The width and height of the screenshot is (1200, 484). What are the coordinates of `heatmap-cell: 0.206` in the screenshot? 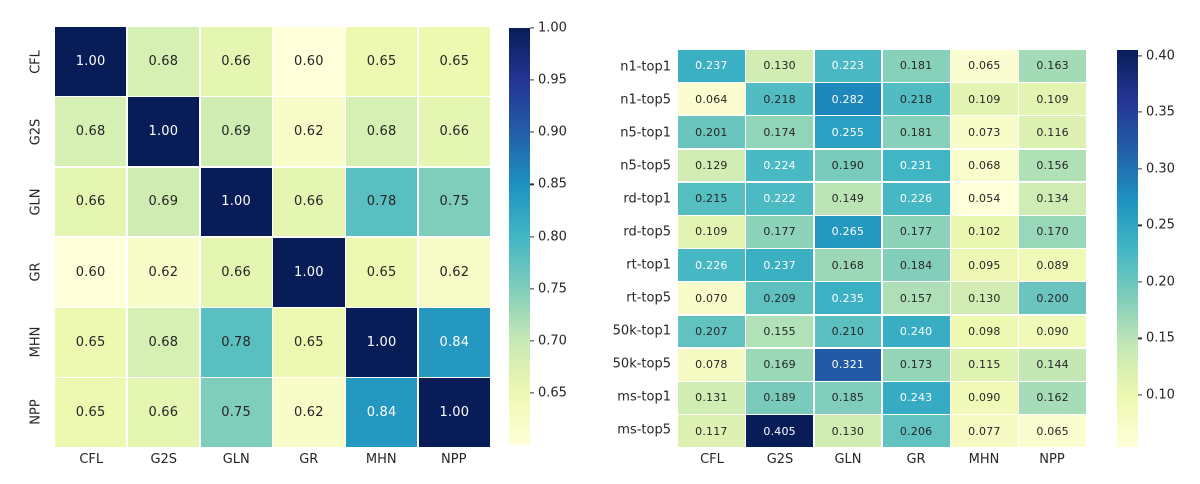 It's located at (916, 431).